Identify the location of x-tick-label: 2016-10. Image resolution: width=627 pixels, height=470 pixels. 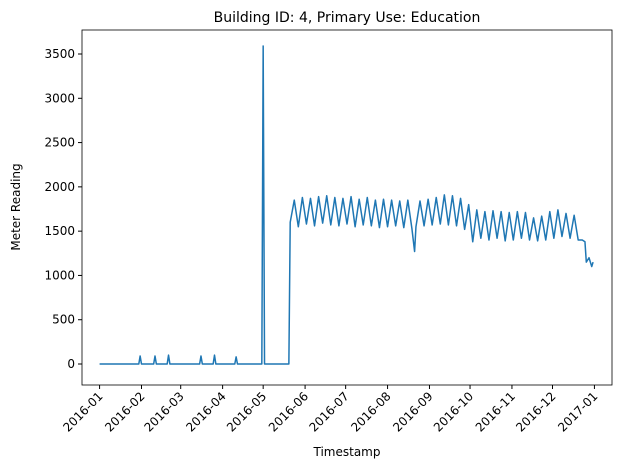
(453, 411).